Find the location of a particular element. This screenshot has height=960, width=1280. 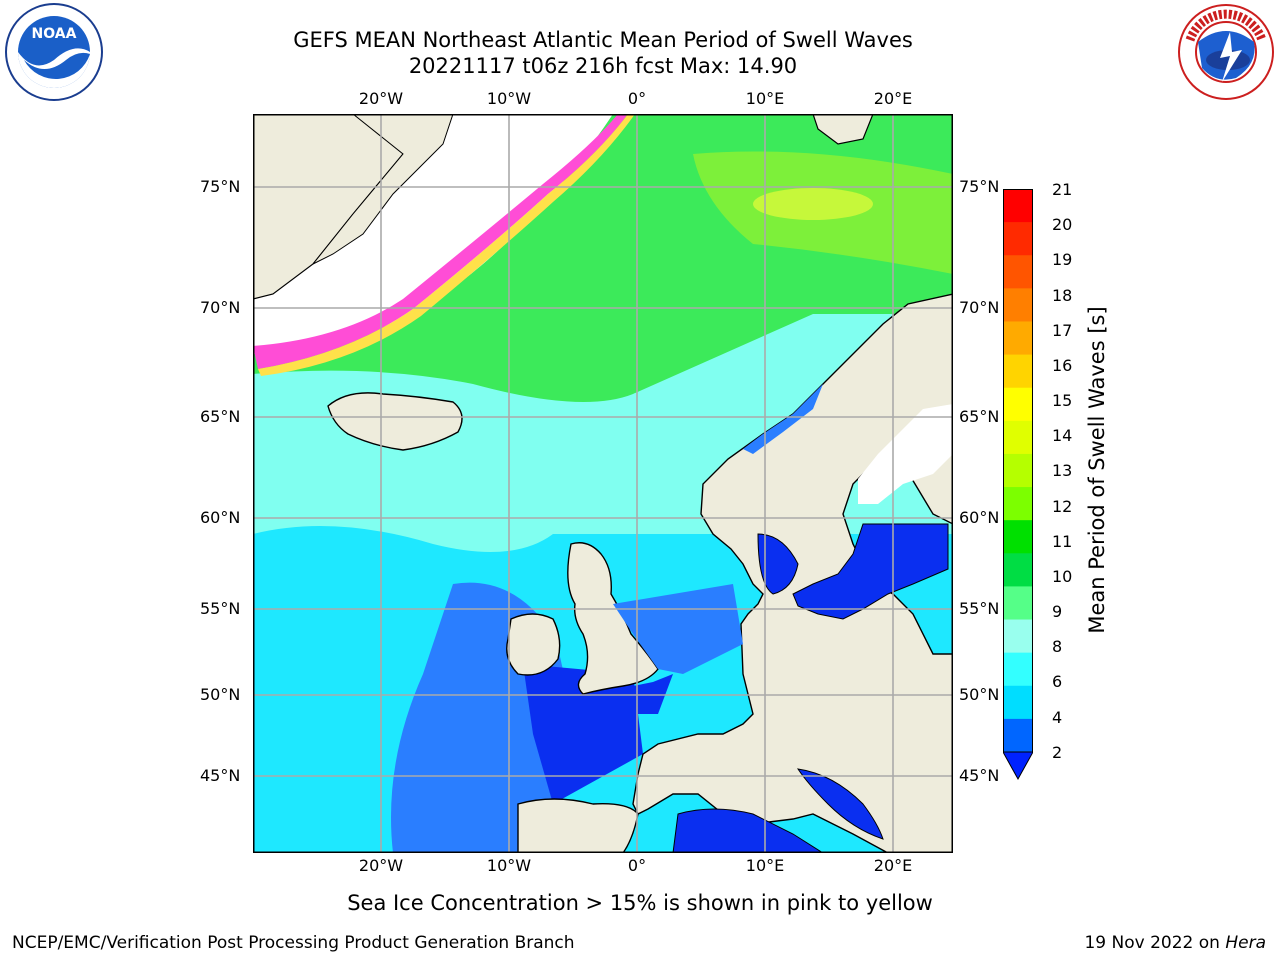

colorbar-tick-label: 12 is located at coordinates (1062, 506).